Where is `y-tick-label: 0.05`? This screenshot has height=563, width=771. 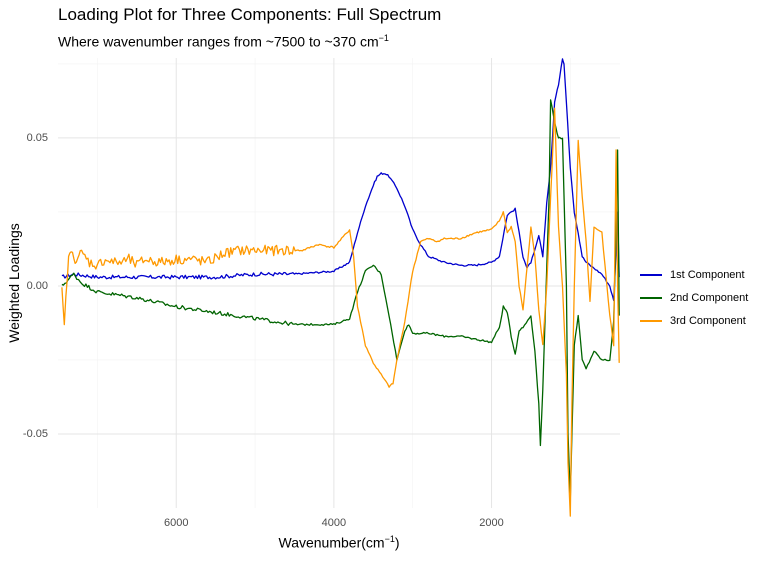 y-tick-label: 0.05 is located at coordinates (37, 137).